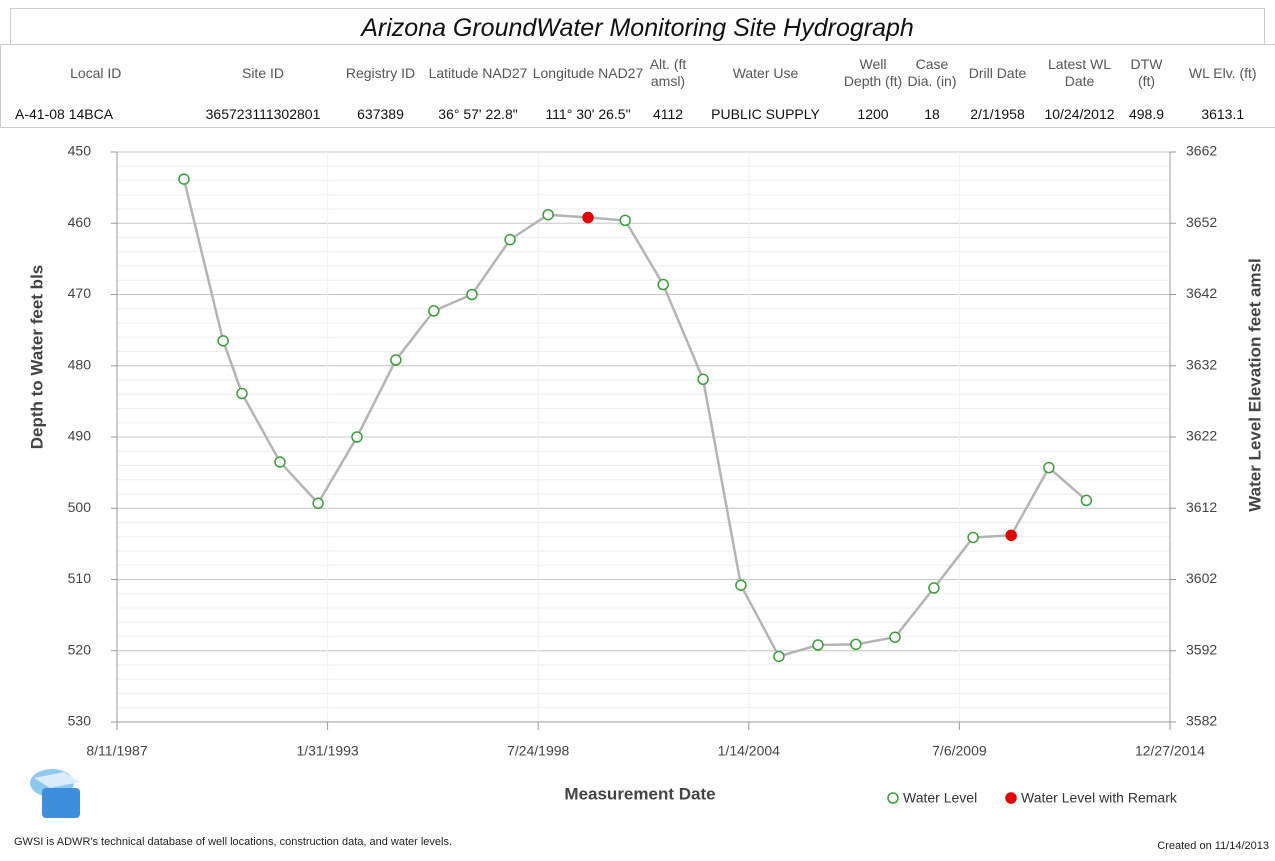 The image size is (1275, 861). Describe the element at coordinates (80, 436) in the screenshot. I see `y-tick-label: 490` at that location.